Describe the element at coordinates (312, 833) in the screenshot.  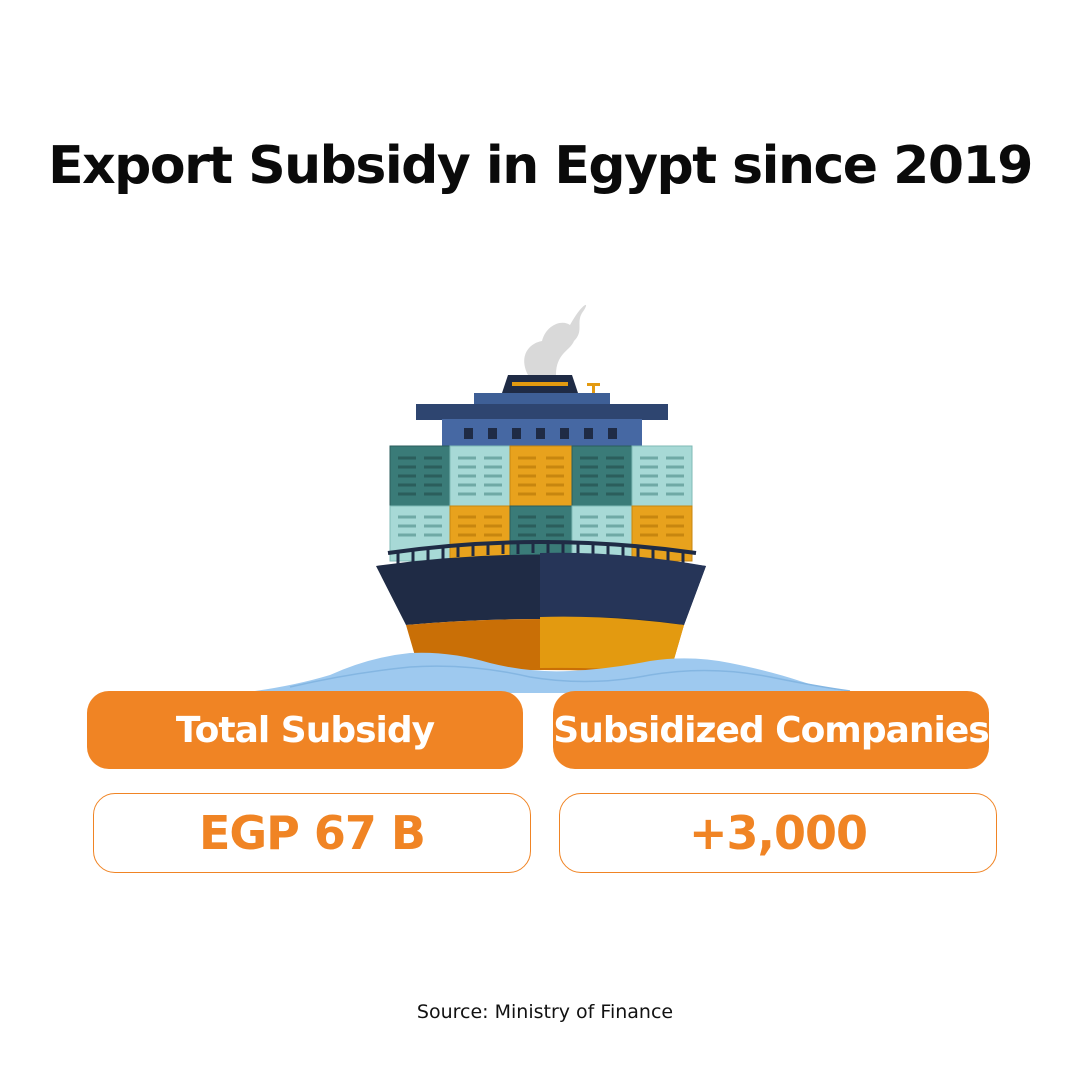
I see `total-subsidy-value: EGP 67 B` at that location.